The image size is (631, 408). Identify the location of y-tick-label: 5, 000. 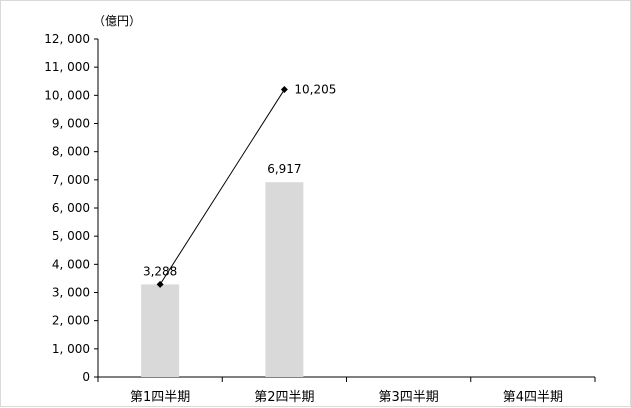
(71, 236).